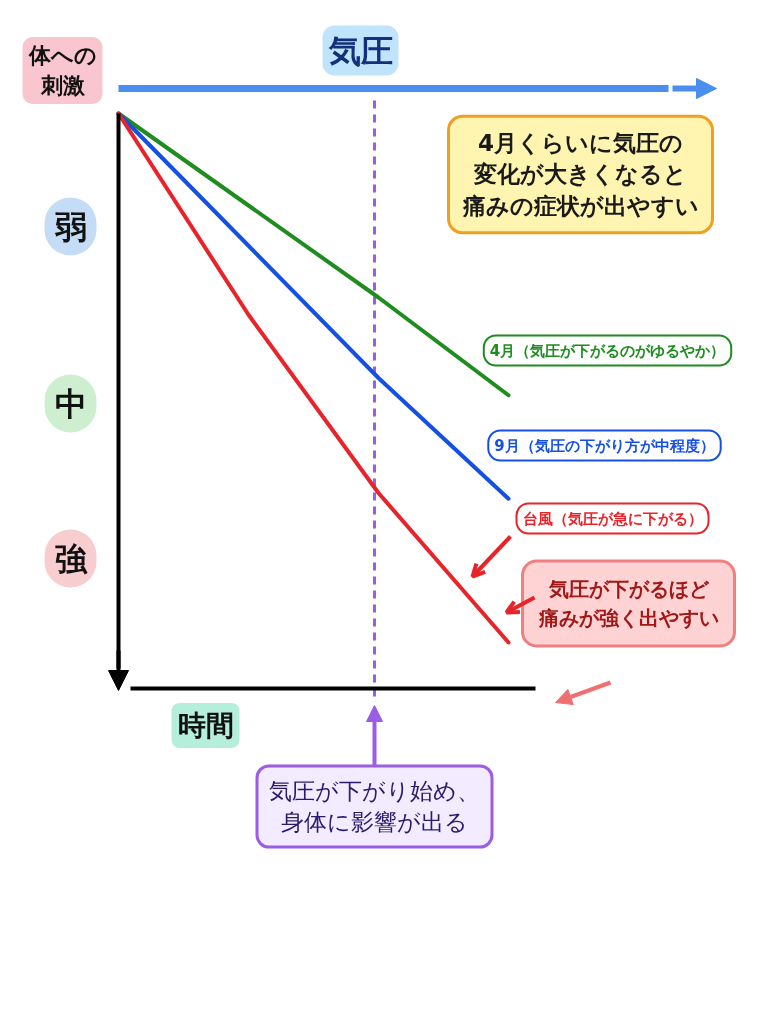  I want to click on series-label: 4月（気圧が下がるのがゆるやか）, so click(607, 350).